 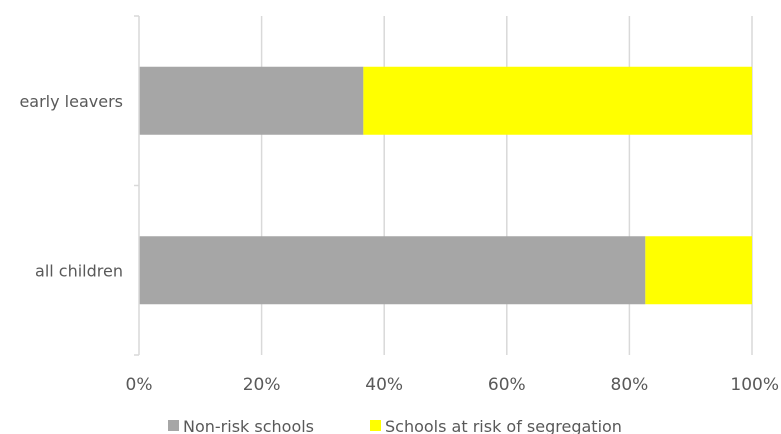 I want to click on category-label: early leavers, so click(x=71, y=101).